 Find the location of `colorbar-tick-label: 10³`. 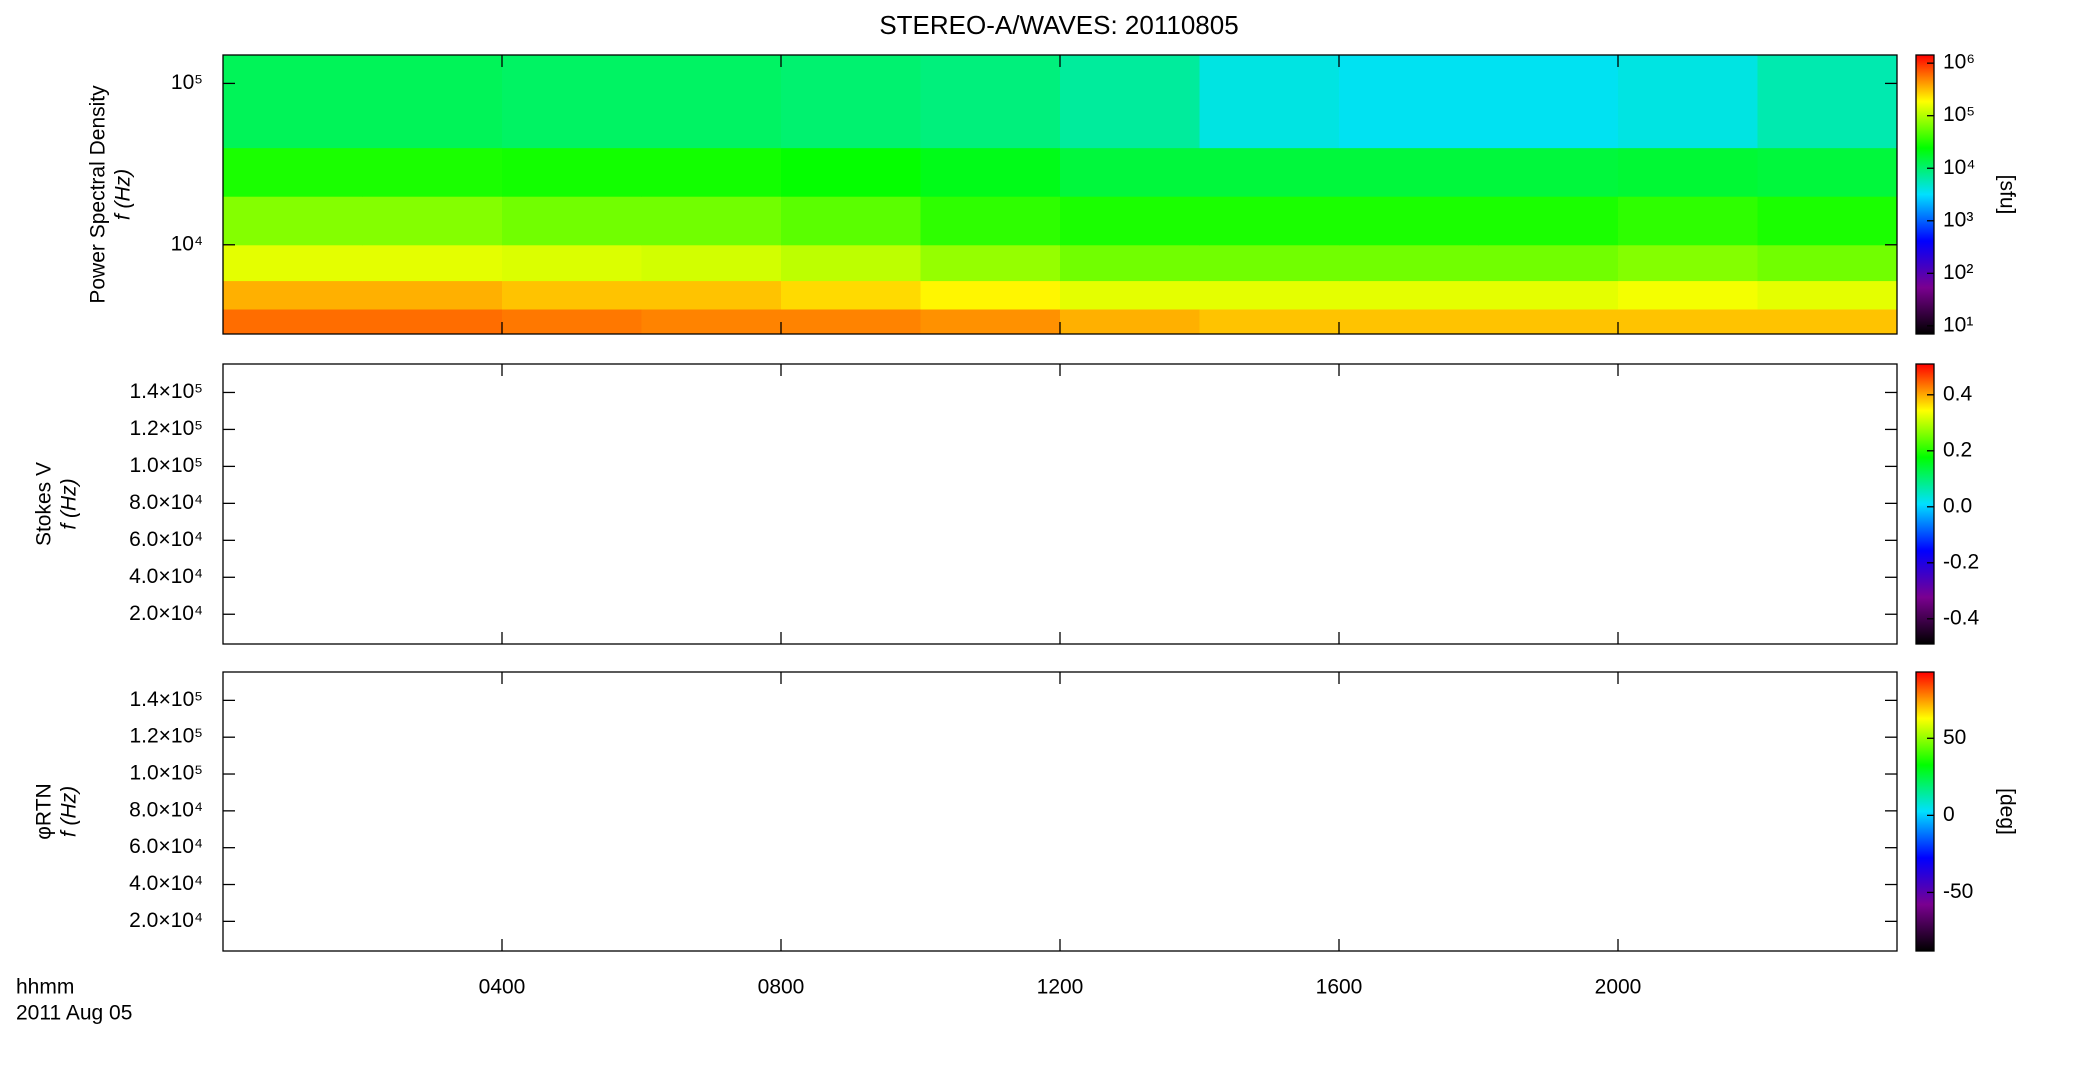

colorbar-tick-label: 10³ is located at coordinates (1958, 219).